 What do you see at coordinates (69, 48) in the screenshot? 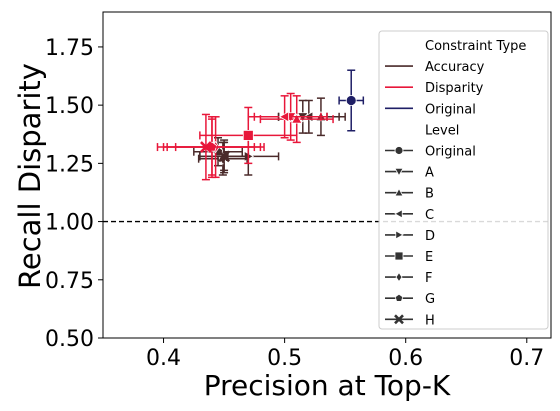
I see `y-tick-label: 1.75` at bounding box center [69, 48].